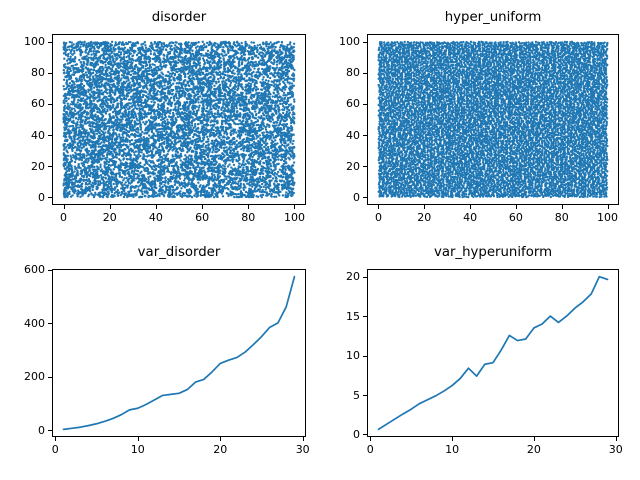  I want to click on subplot-var-disorder-title: var_disorder, so click(179, 252).